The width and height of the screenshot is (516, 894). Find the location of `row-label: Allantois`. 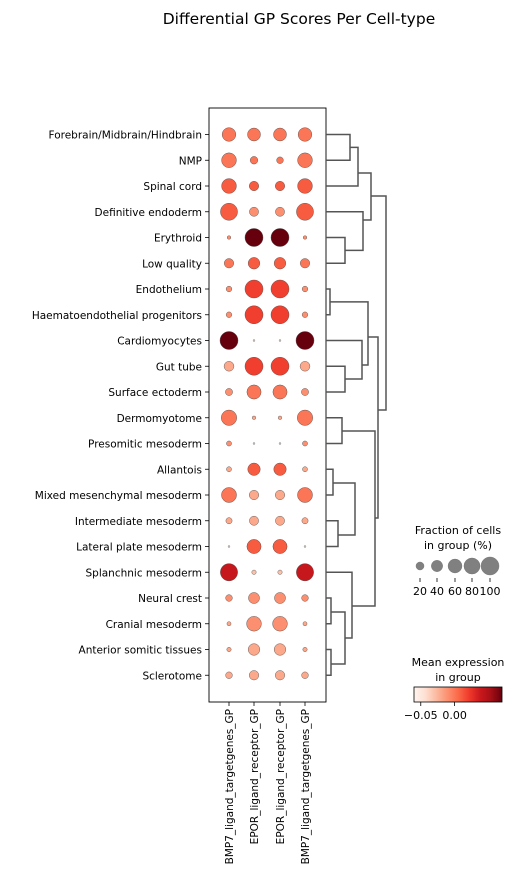

row-label: Allantois is located at coordinates (179, 470).